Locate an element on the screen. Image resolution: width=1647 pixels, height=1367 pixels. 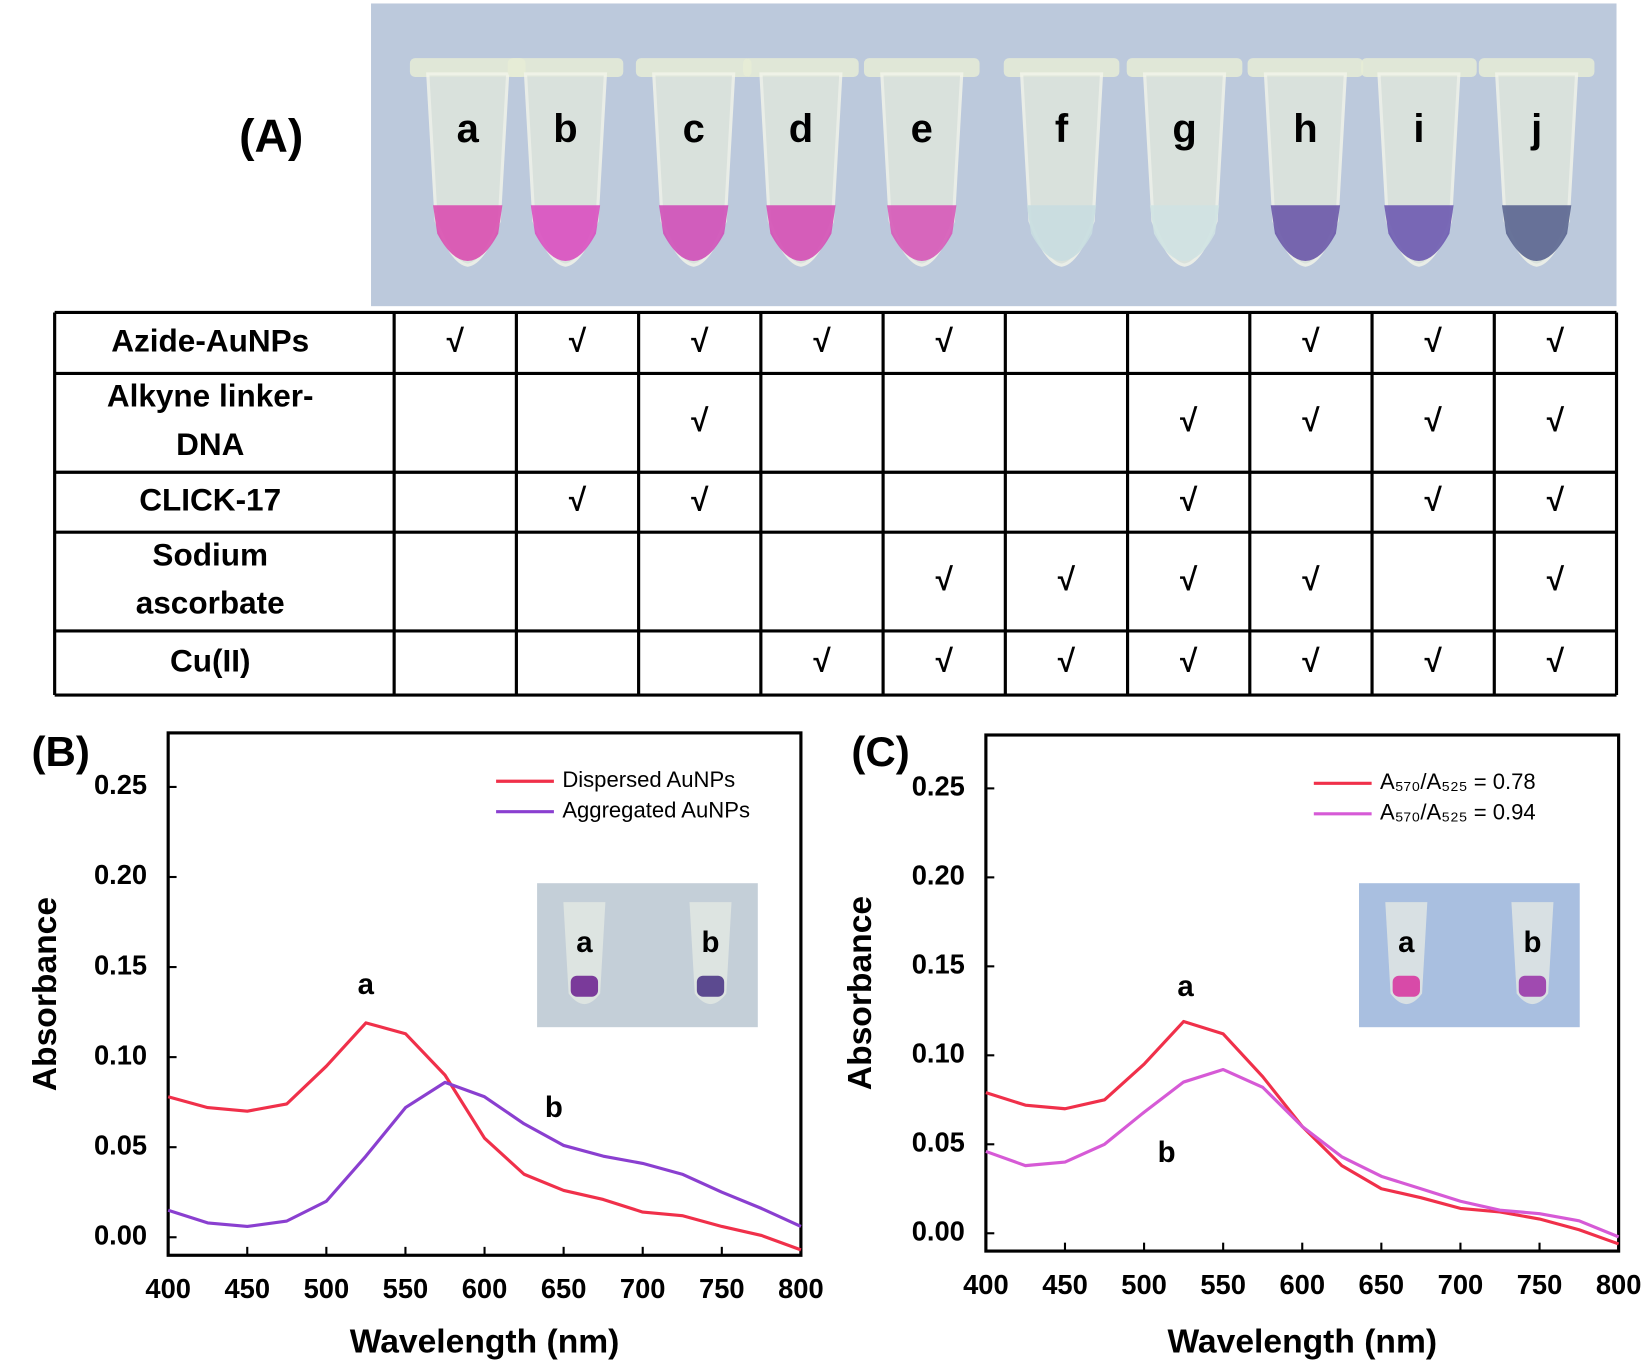
y-tick-label: 0.10 is located at coordinates (938, 1053).